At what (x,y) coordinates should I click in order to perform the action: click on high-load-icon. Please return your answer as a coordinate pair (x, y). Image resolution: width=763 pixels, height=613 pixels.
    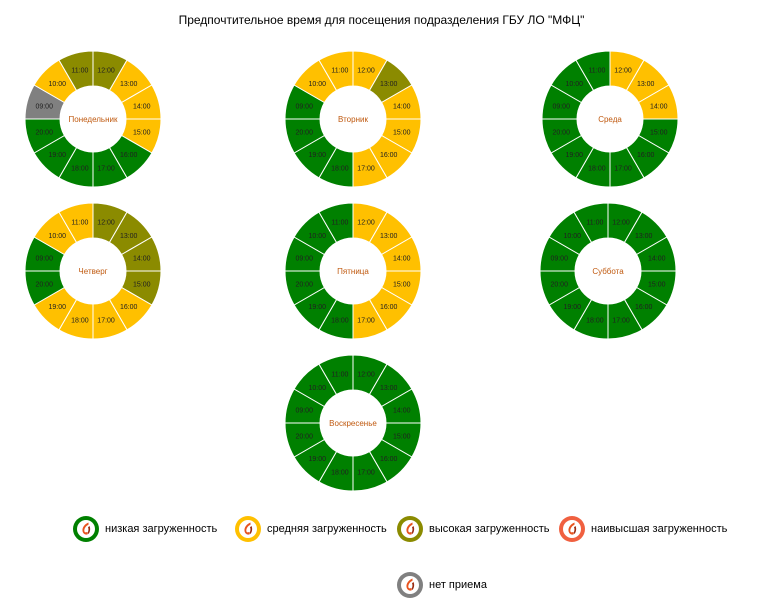
    Looking at the image, I should click on (410, 529).